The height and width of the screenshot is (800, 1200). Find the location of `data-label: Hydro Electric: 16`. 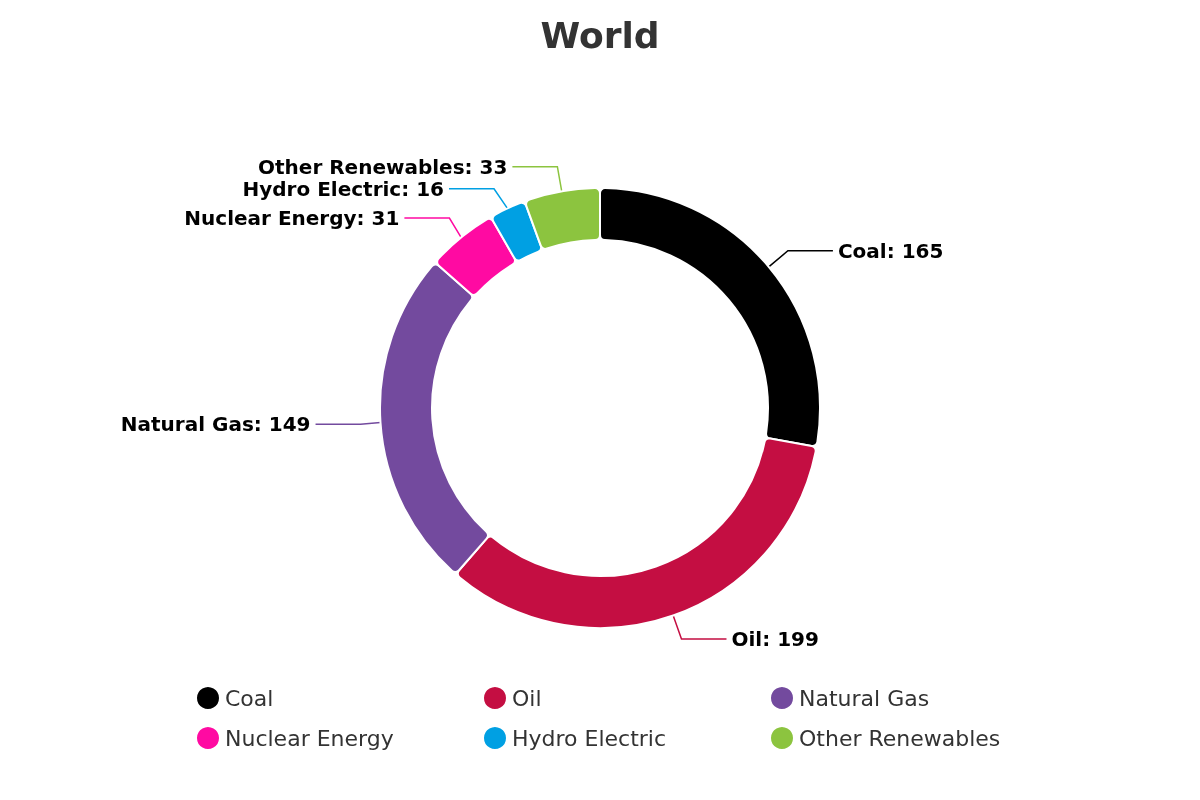

data-label: Hydro Electric: 16 is located at coordinates (343, 188).